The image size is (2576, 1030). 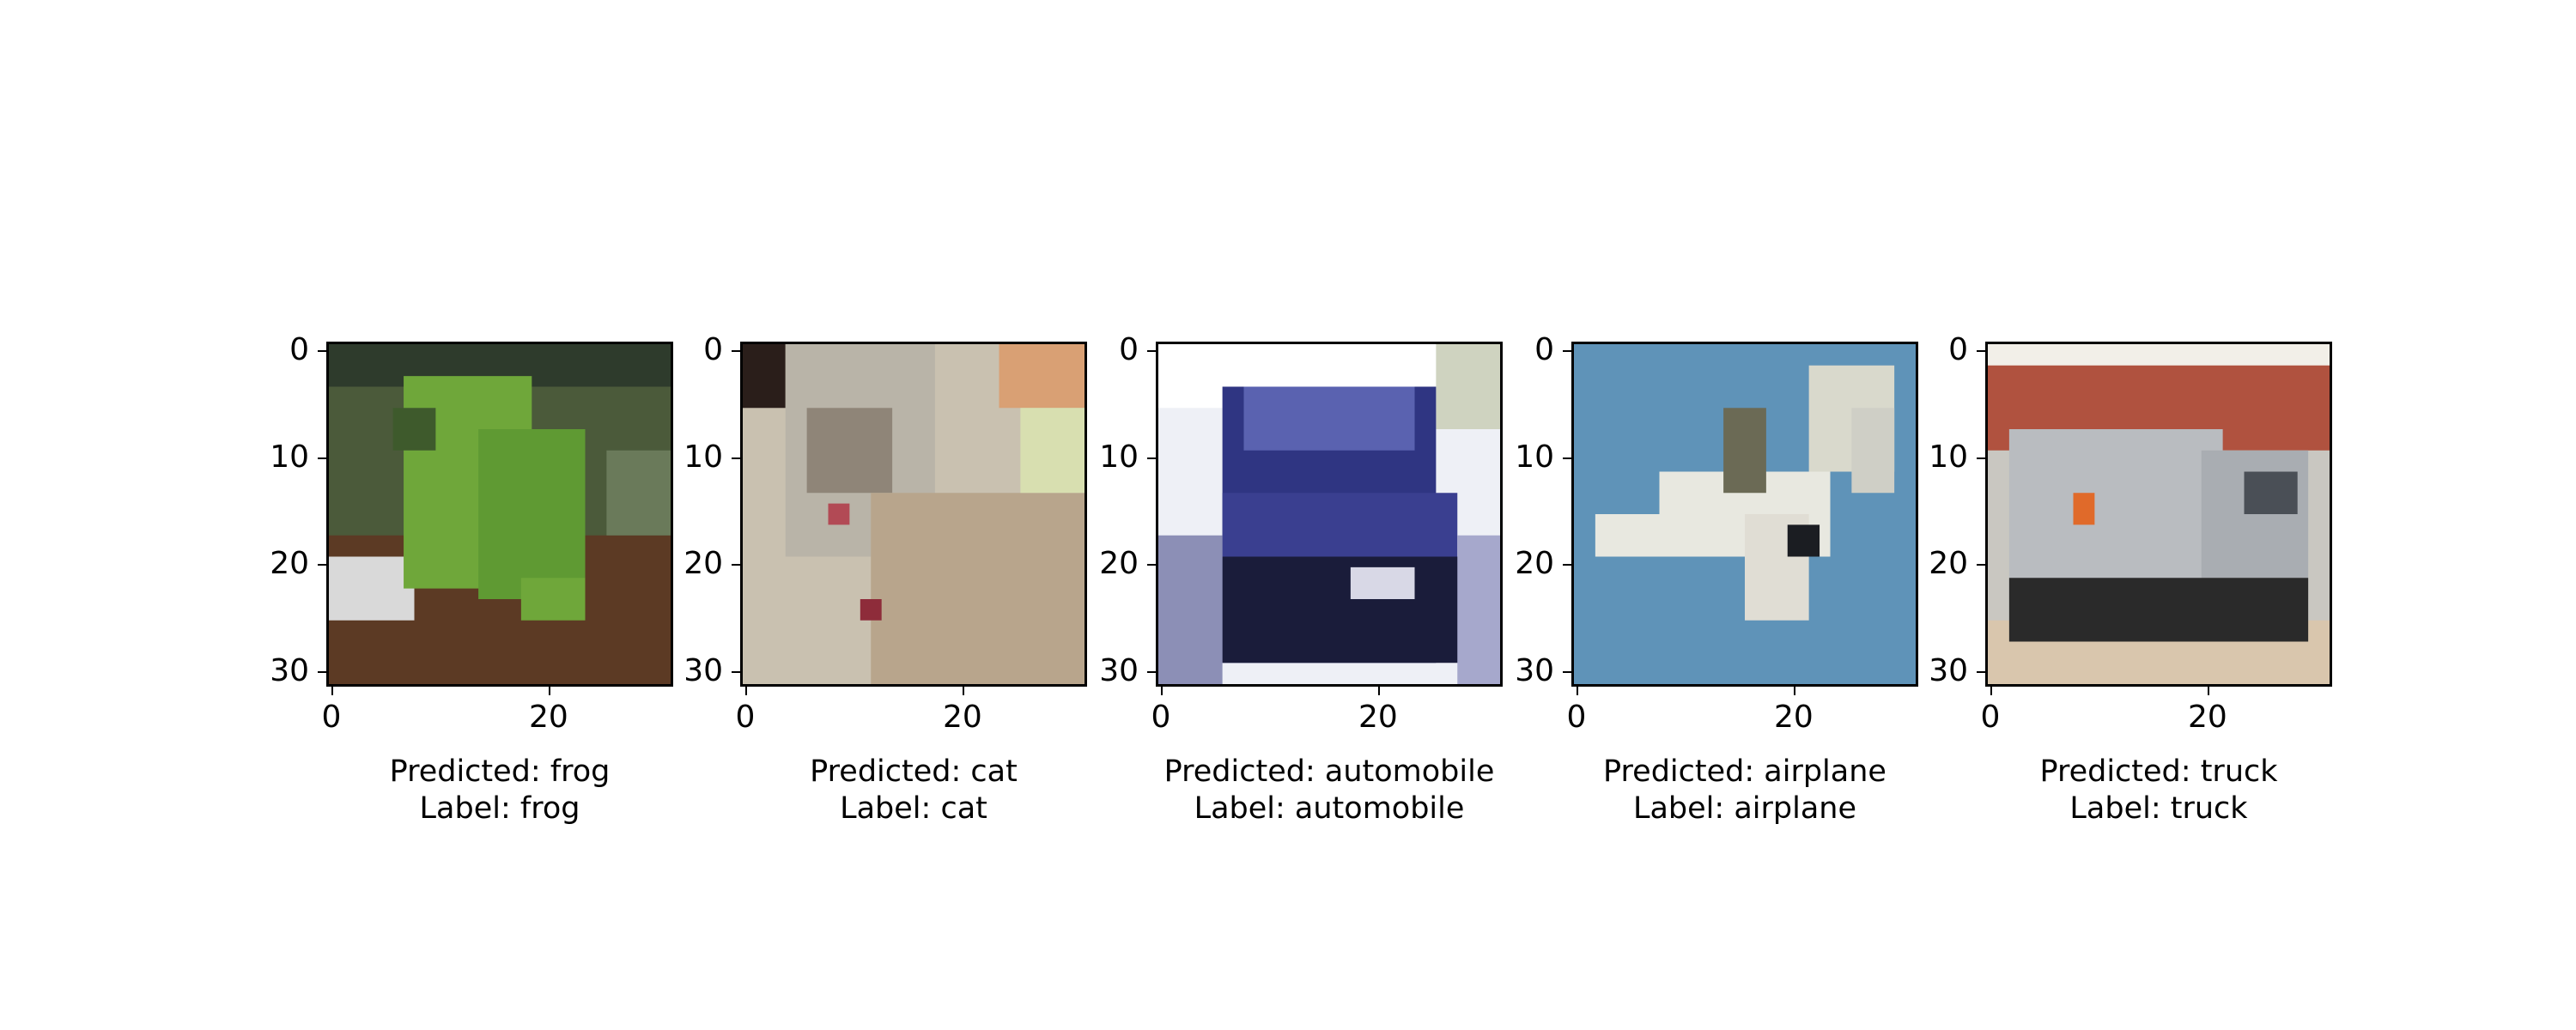 I want to click on predicted-line: Predicted: airplane, so click(x=1744, y=772).